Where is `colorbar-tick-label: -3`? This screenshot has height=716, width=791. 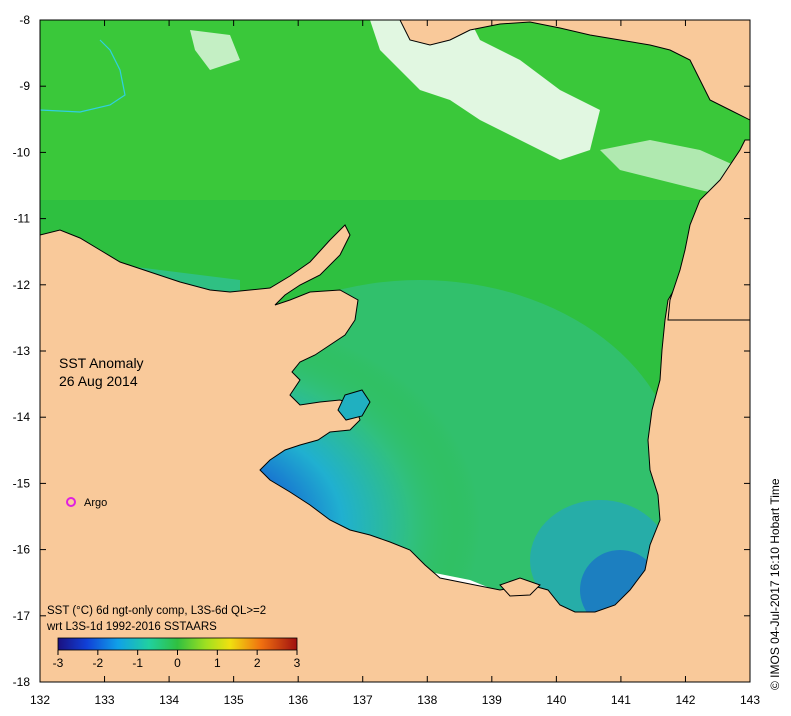
colorbar-tick-label: -3 is located at coordinates (58, 663).